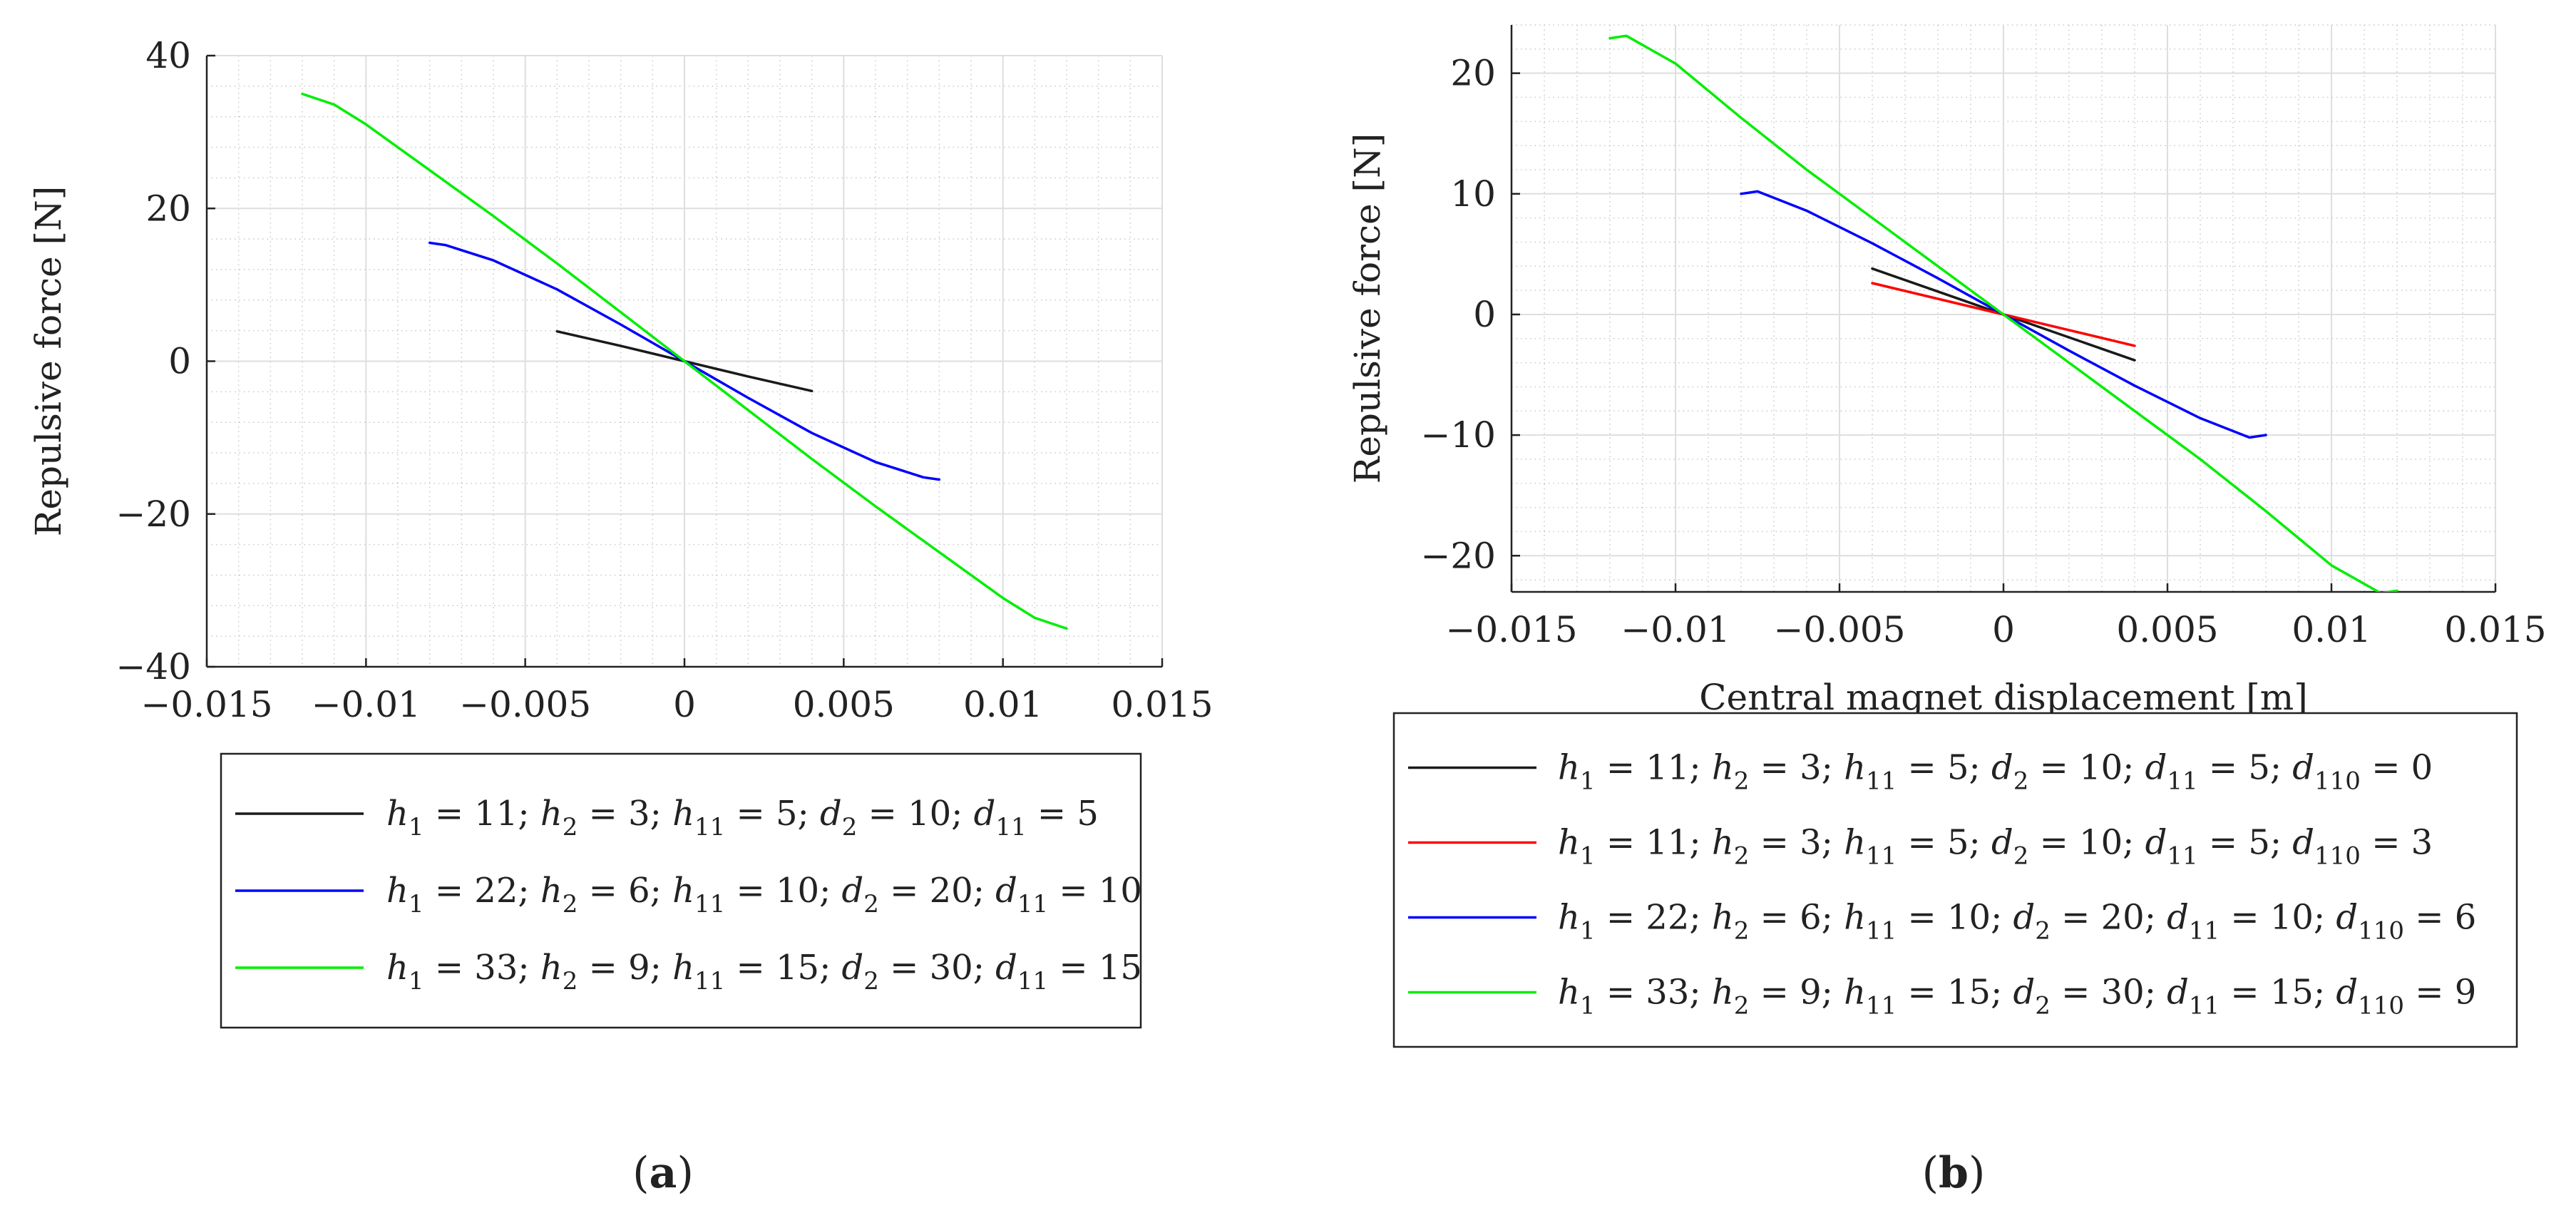  What do you see at coordinates (1458, 435) in the screenshot?
I see `y-tick-label: −10` at bounding box center [1458, 435].